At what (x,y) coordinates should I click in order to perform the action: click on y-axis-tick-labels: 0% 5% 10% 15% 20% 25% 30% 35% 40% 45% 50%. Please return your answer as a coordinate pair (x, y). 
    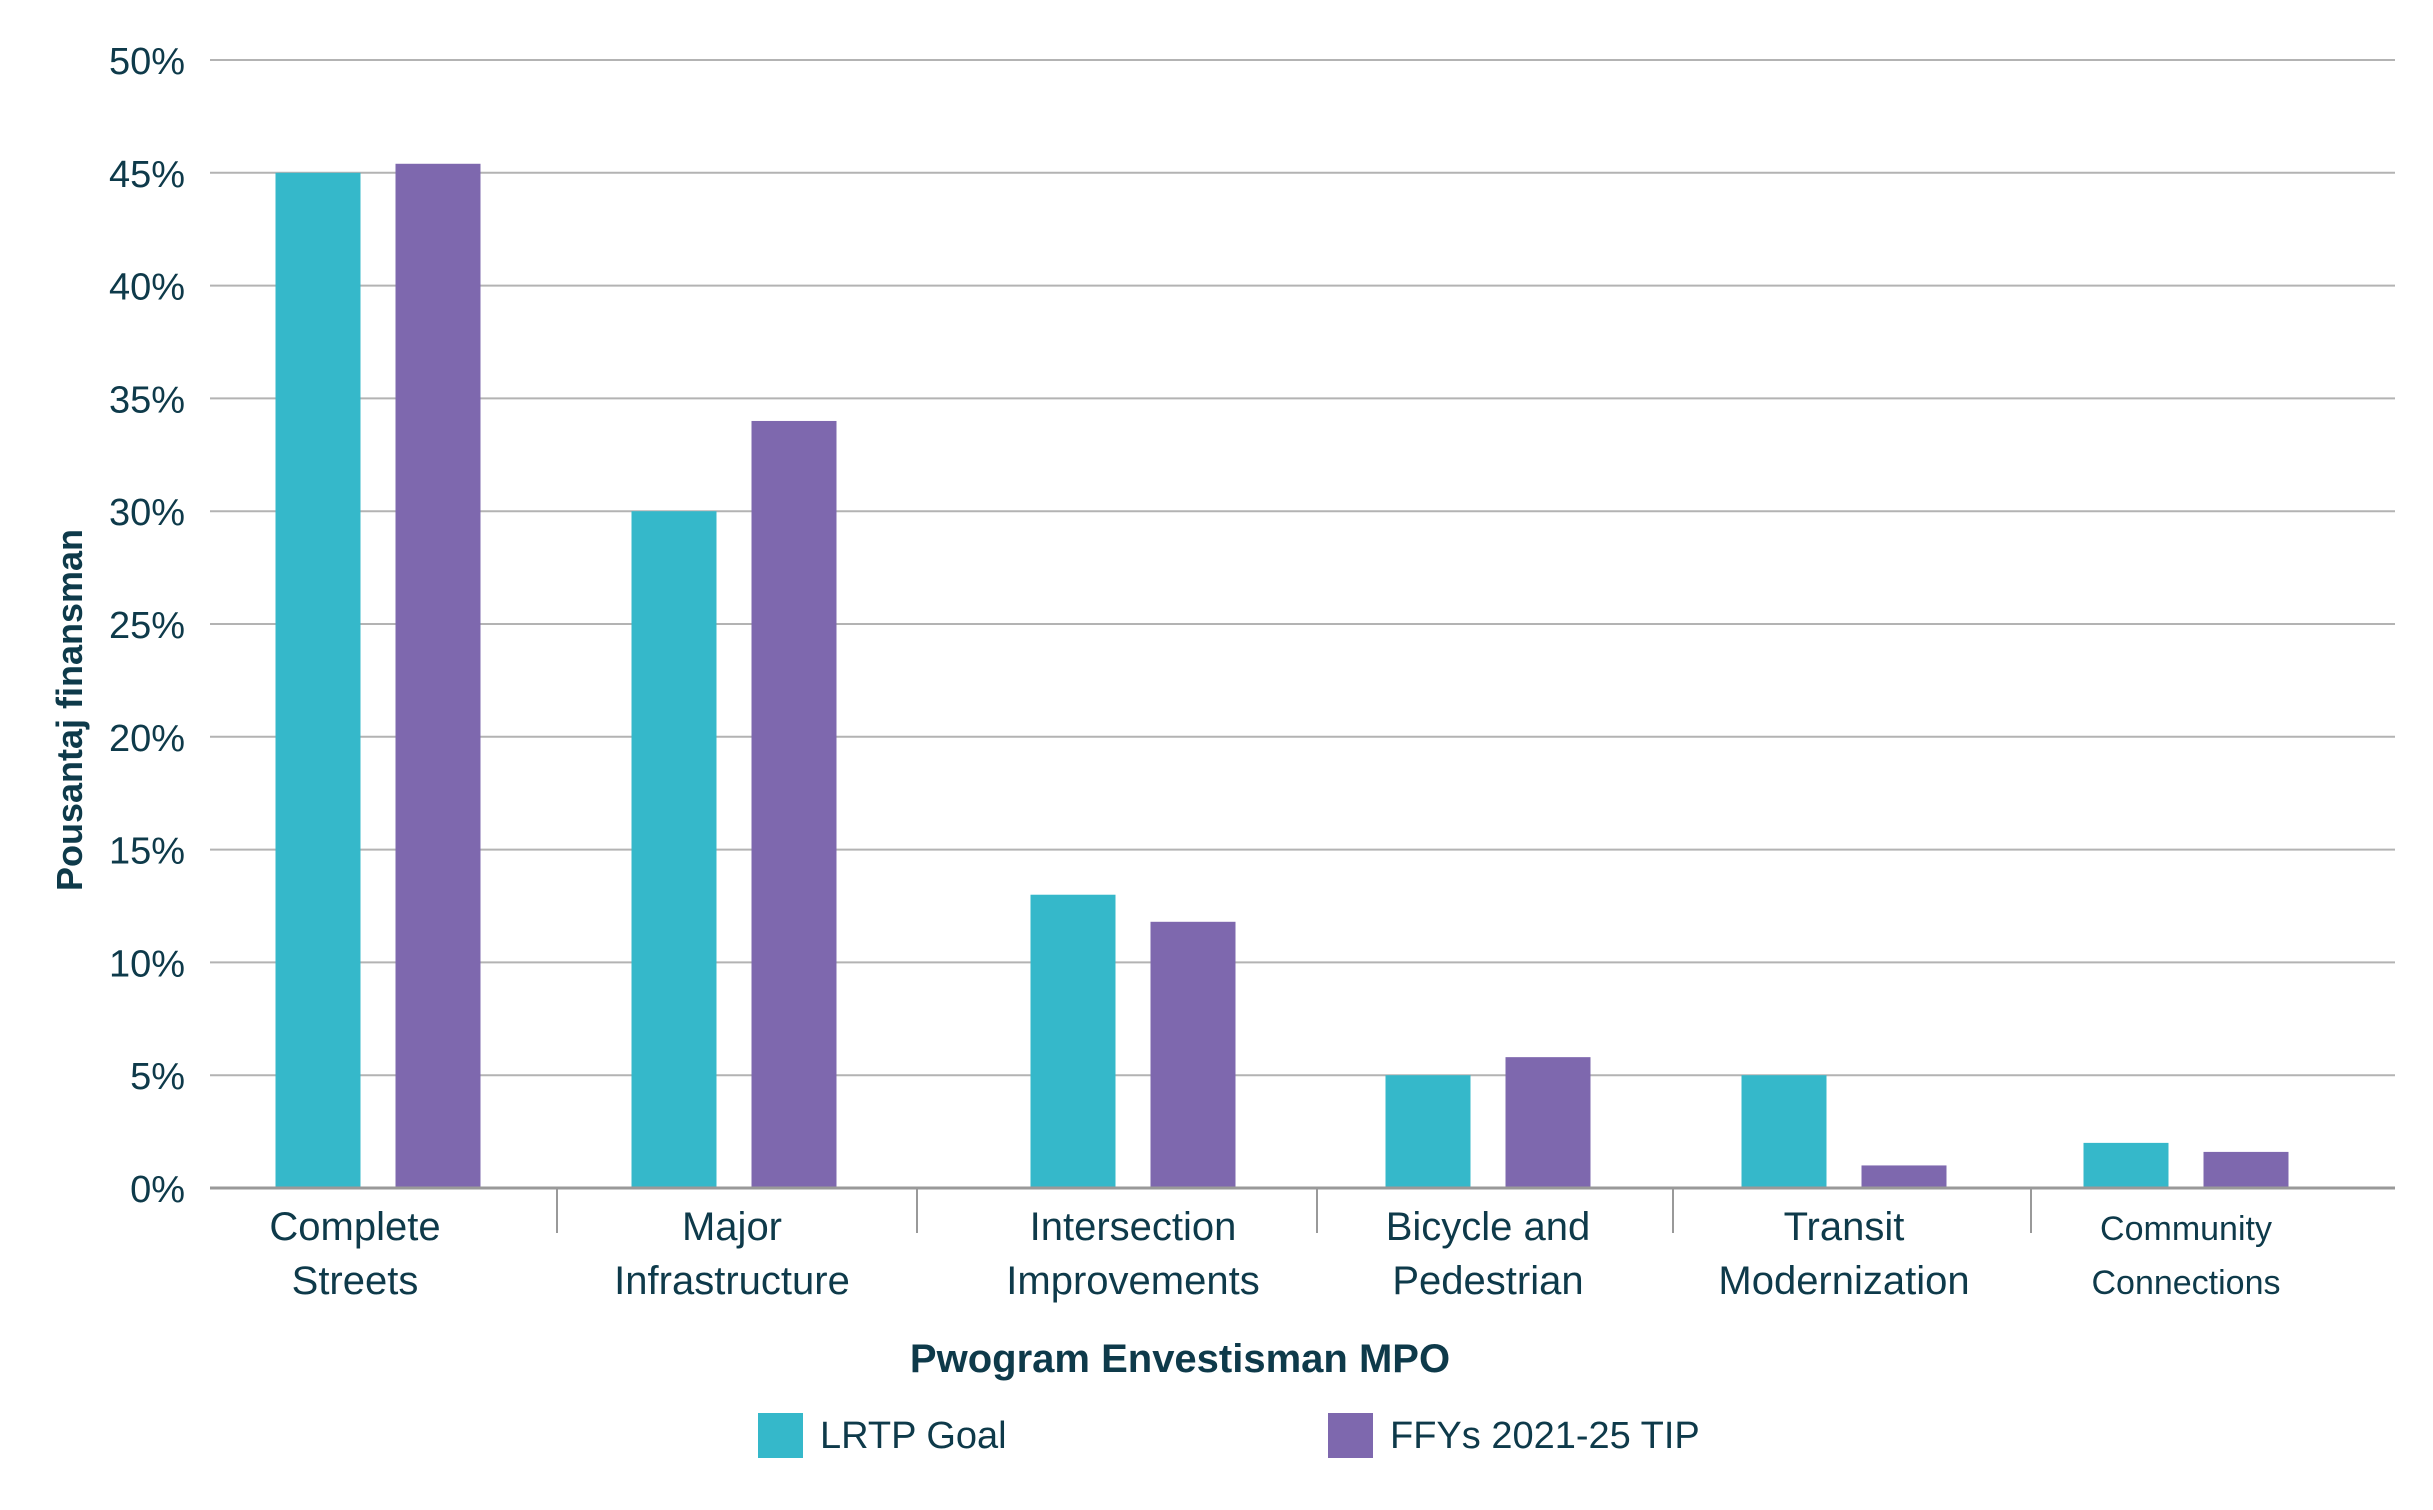
    Looking at the image, I should click on (147, 626).